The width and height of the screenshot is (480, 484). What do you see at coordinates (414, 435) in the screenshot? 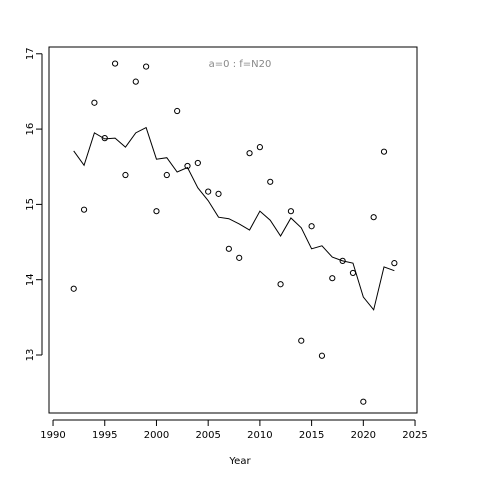
I see `x-tick-label: 2025` at bounding box center [414, 435].